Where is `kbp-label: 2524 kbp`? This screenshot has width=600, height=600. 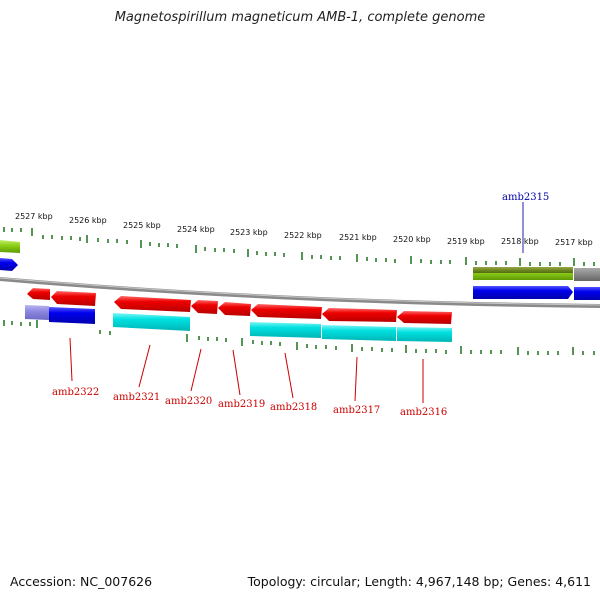
kbp-label: 2524 kbp is located at coordinates (196, 229).